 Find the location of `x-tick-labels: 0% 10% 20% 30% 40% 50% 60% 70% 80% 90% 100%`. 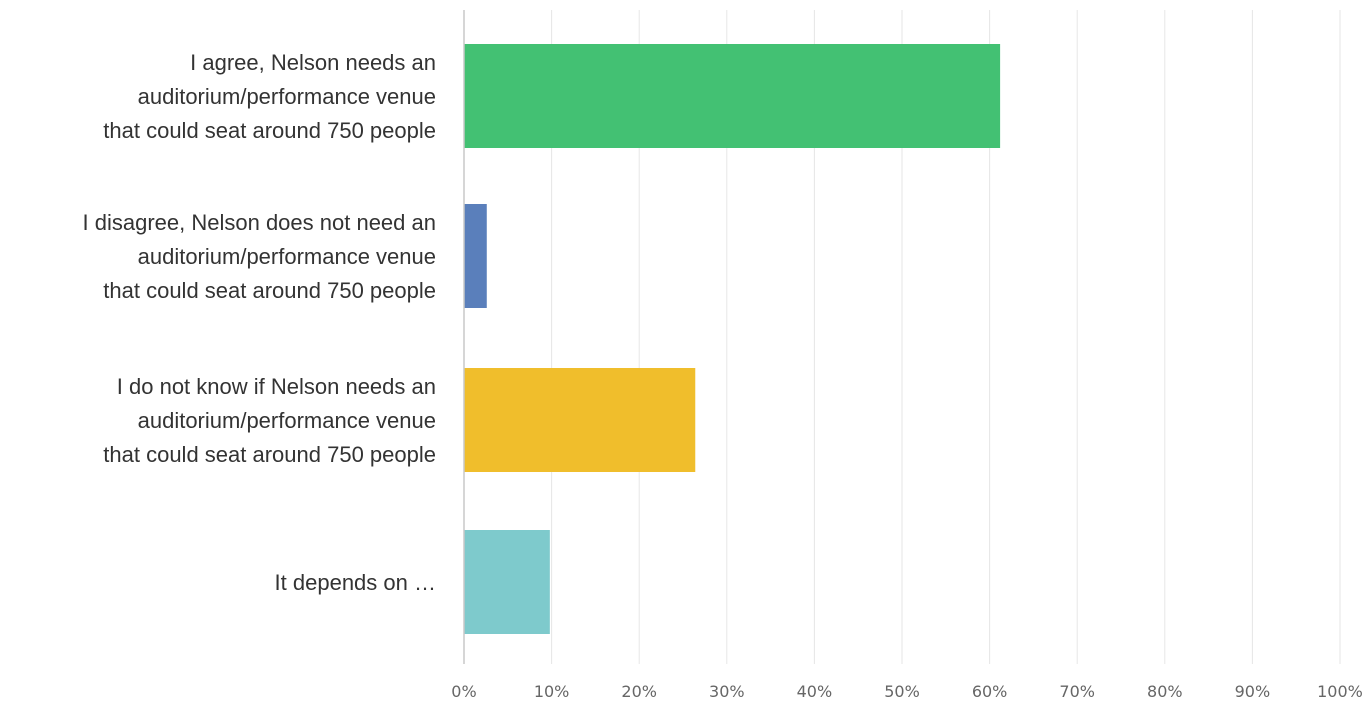

x-tick-labels: 0% 10% 20% 30% 40% 50% 60% 70% 80% 90% 100% is located at coordinates (907, 691).